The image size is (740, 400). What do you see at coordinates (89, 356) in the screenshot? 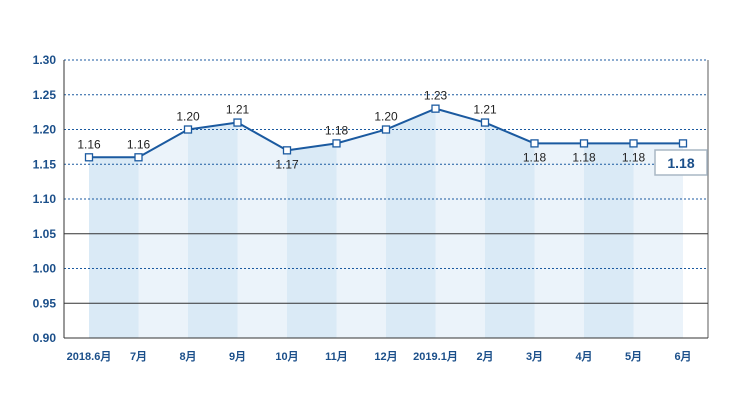
I see `x-tick-label: 2018.6月` at bounding box center [89, 356].